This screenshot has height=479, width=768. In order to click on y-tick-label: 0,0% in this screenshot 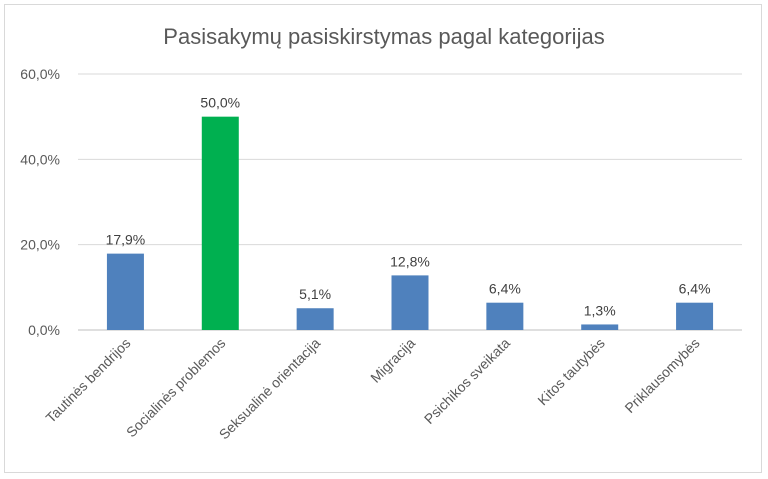, I will do `click(44, 330)`.